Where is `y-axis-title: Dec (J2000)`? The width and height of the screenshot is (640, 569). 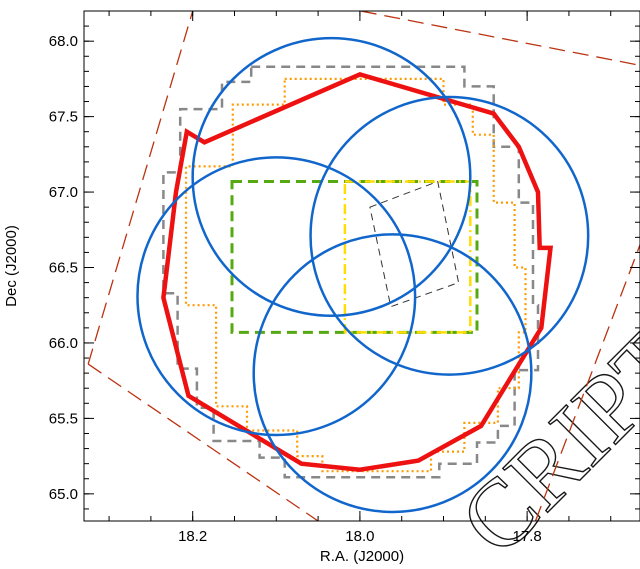
y-axis-title: Dec (J2000) is located at coordinates (11, 266).